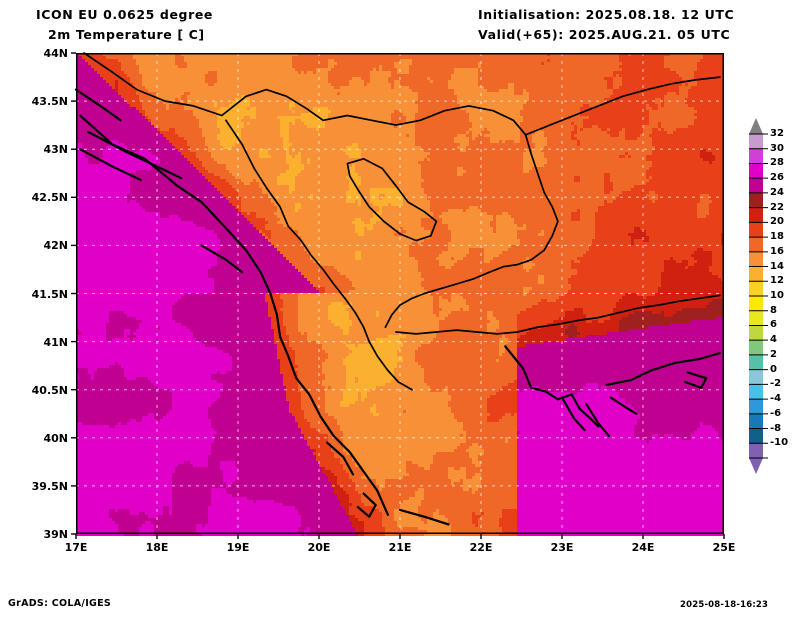  I want to click on render-timestamp: 2025-08-18-16:23, so click(724, 605).